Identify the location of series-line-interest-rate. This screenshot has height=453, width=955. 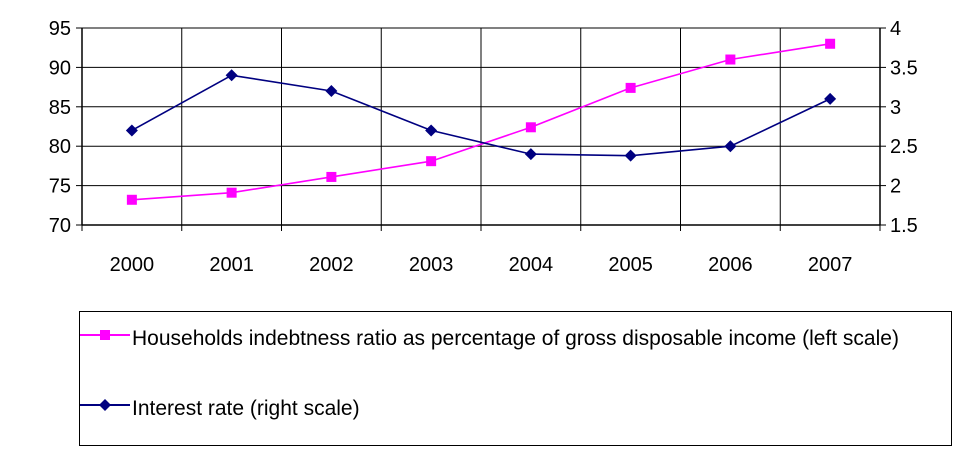
(481, 115).